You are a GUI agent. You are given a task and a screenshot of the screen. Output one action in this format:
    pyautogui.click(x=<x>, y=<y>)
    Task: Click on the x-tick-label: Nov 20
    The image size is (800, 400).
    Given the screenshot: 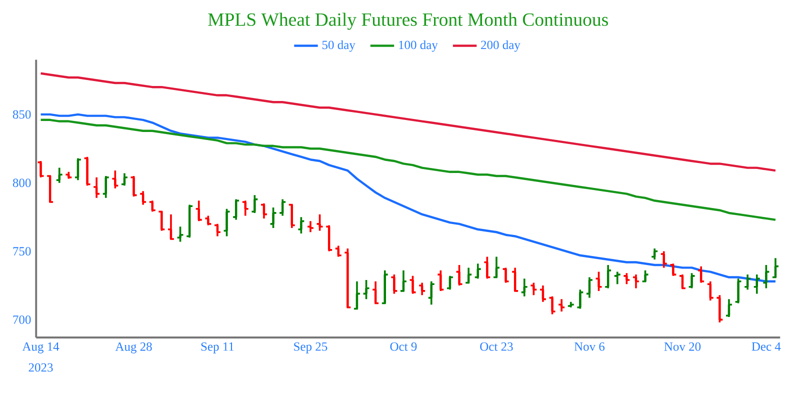 What is the action you would take?
    pyautogui.click(x=682, y=346)
    